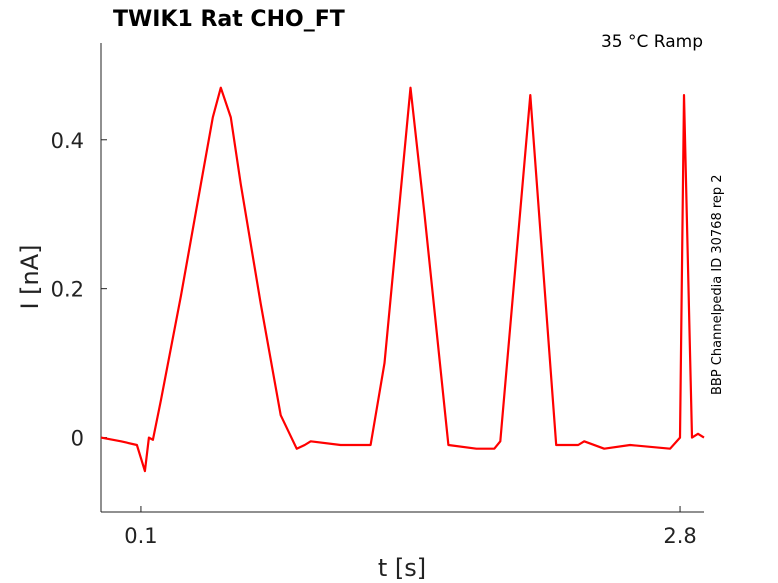  What do you see at coordinates (402, 568) in the screenshot?
I see `x-axis-label: t [s]` at bounding box center [402, 568].